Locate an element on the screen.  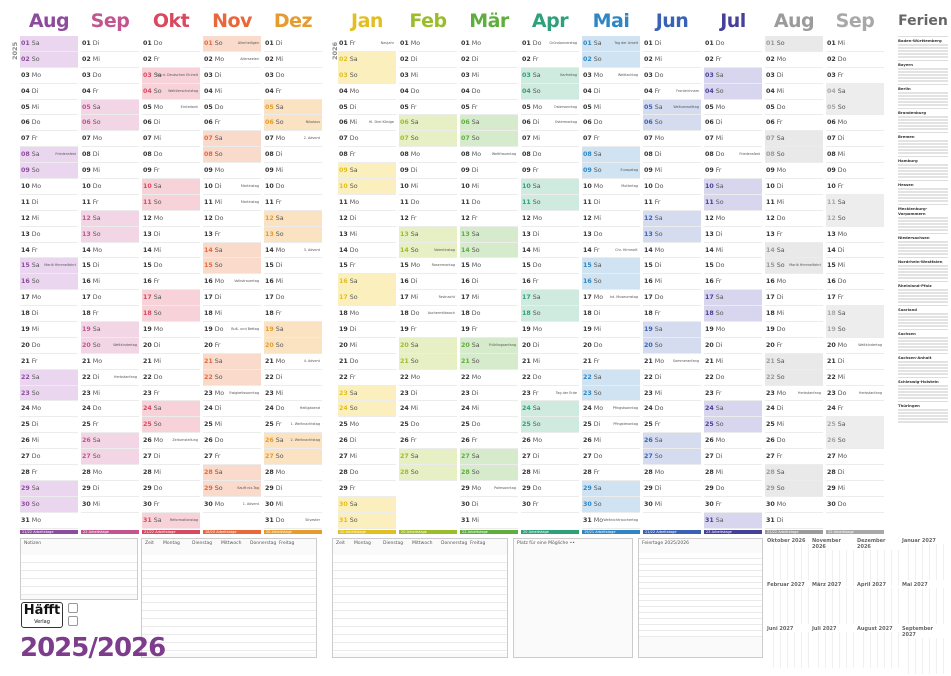
day-row: 01 So Allerheiligen is located at coordinates (232, 44).